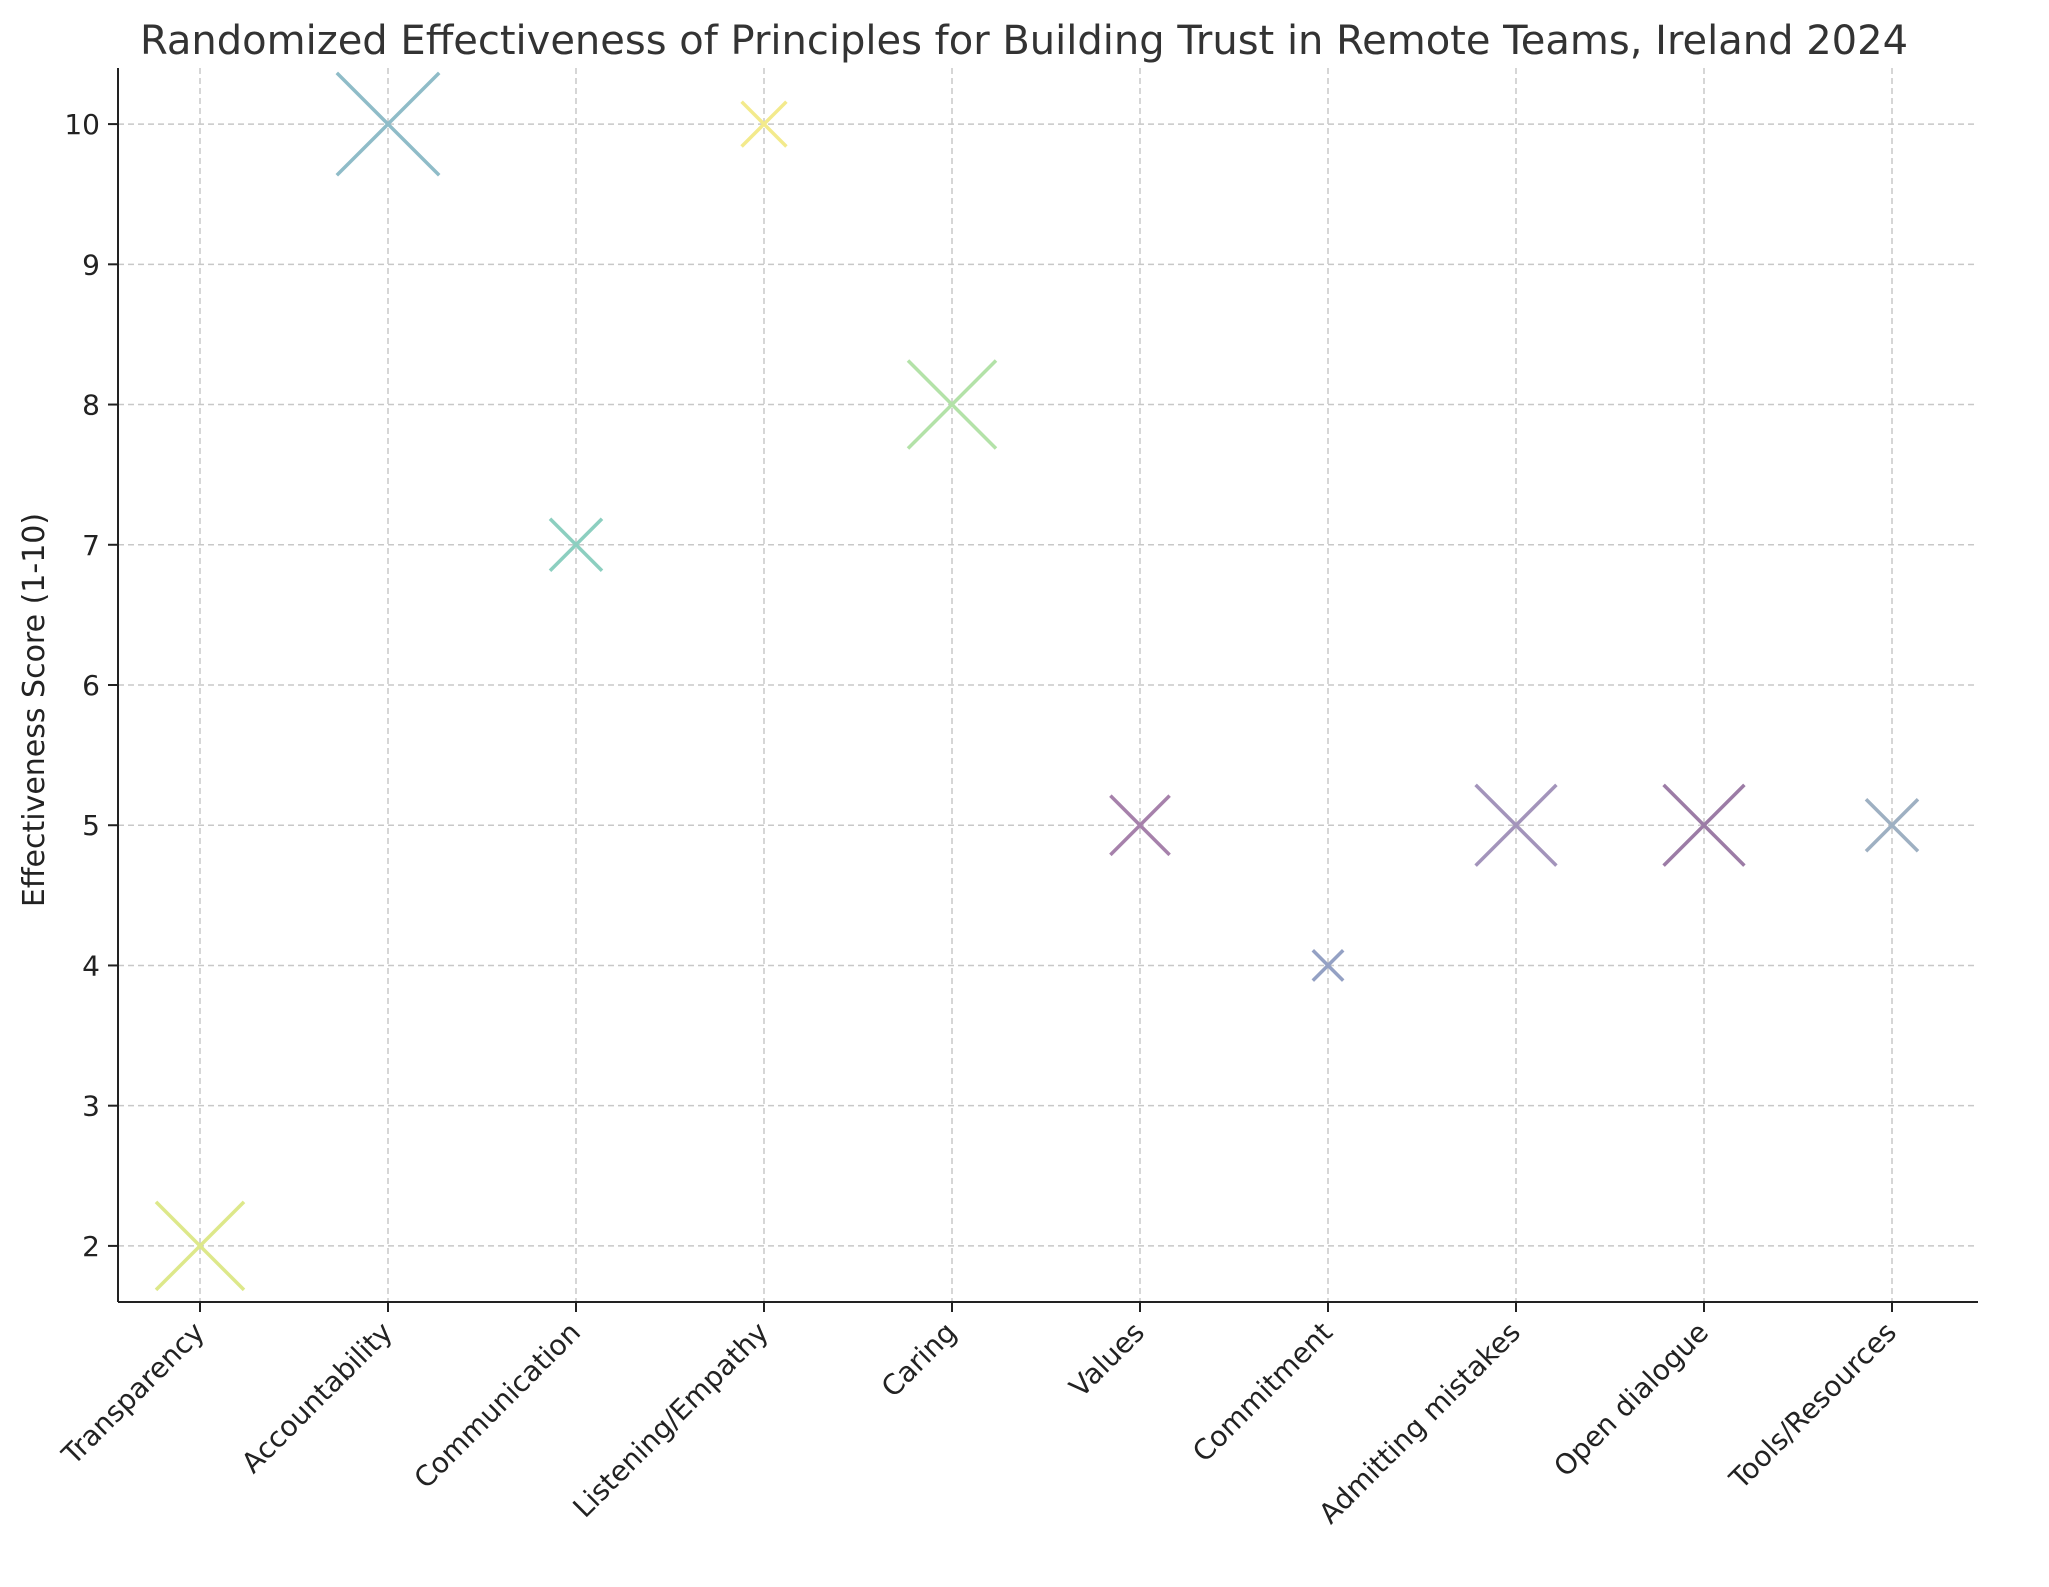  Describe the element at coordinates (91, 825) in the screenshot. I see `y-tick-label: 5` at that location.